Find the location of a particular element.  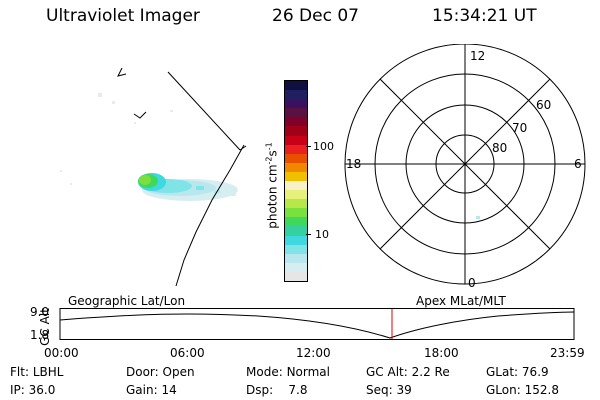

param-door-label: Door: is located at coordinates (142, 372).